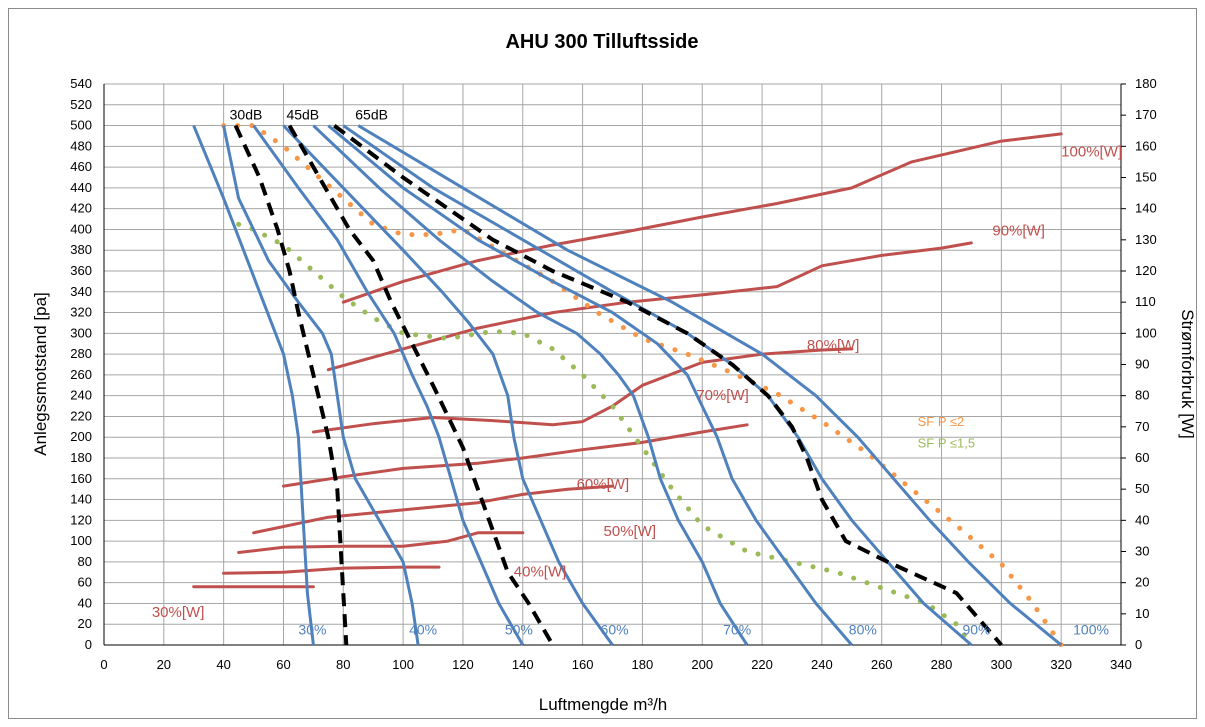 This screenshot has width=1205, height=727. What do you see at coordinates (81, 187) in the screenshot?
I see `y-tick-label: 440` at bounding box center [81, 187].